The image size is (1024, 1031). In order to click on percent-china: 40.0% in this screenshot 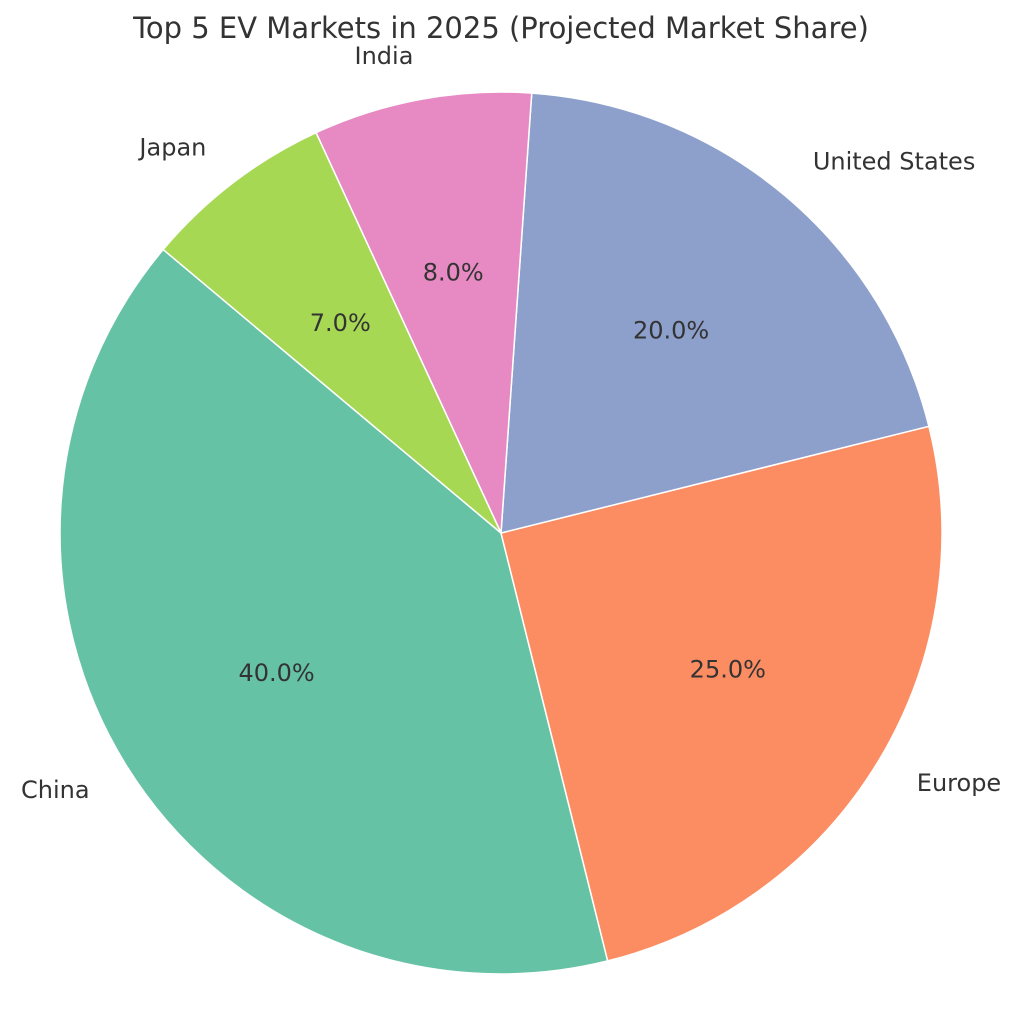, I will do `click(276, 673)`.